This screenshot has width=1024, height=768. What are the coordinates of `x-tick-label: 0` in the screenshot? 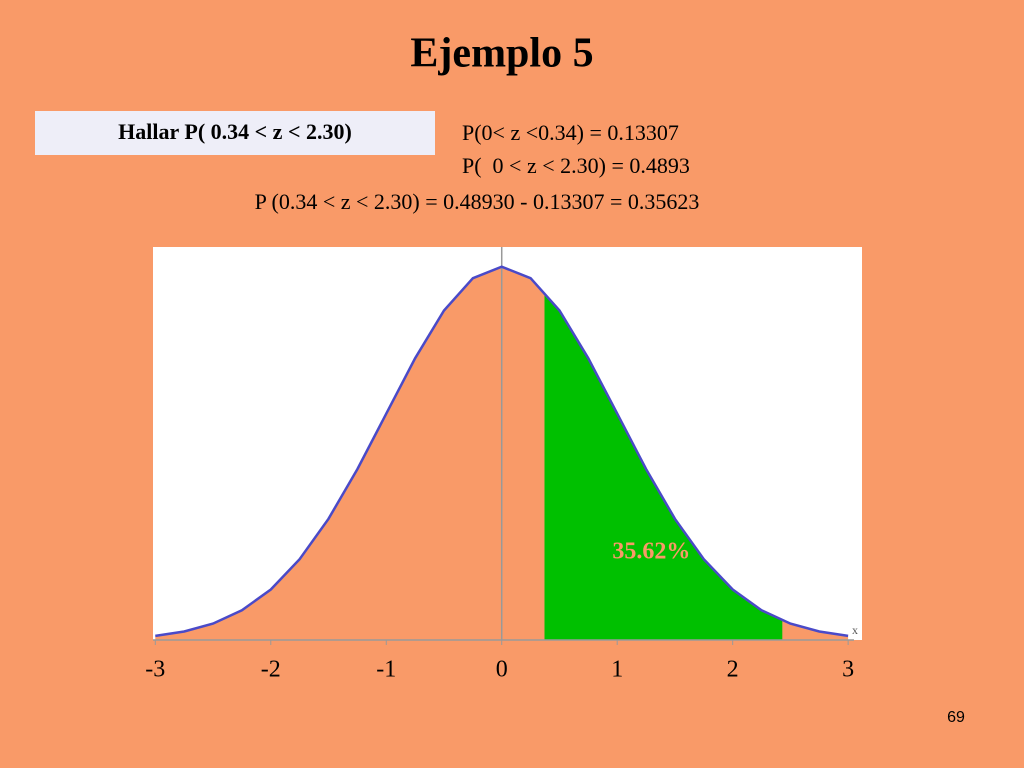 It's located at (502, 670).